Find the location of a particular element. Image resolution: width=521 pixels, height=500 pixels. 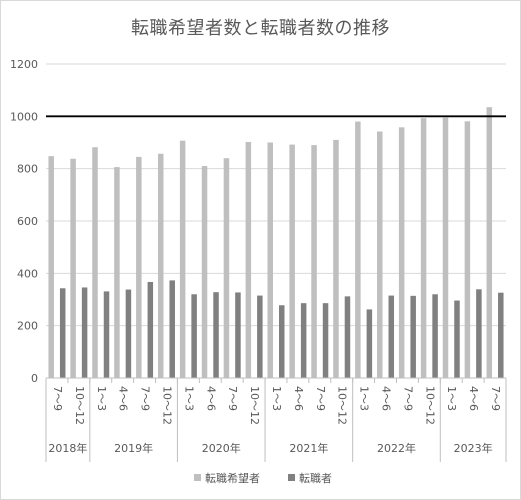

chart-title: 転職希望者数と転職者数の推移 is located at coordinates (260, 28).